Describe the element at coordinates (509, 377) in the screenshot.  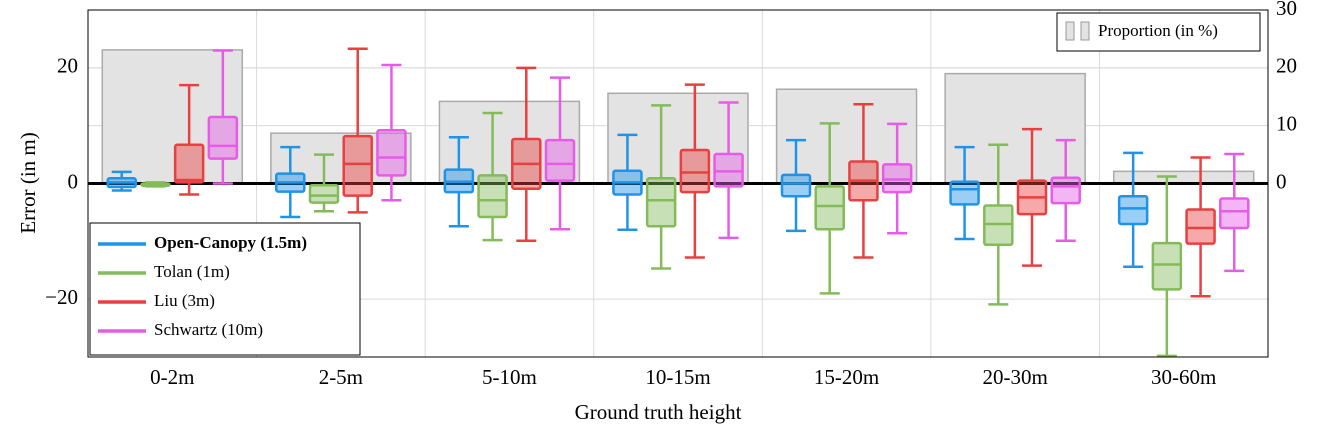
I see `x-tick-label: 5-10m` at that location.